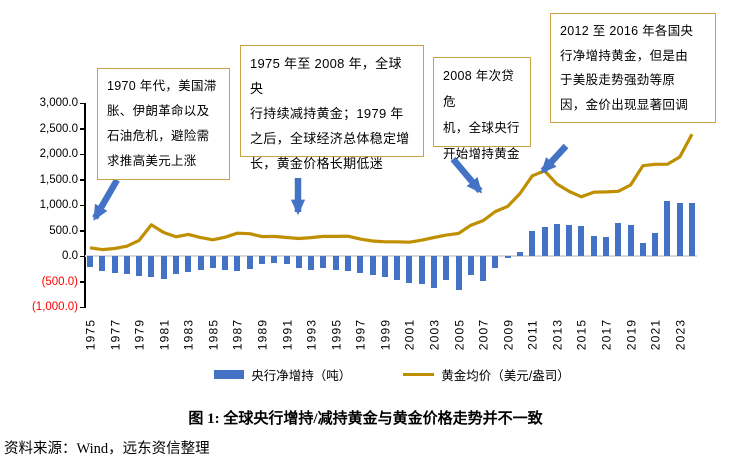 Image resolution: width=731 pixels, height=467 pixels. Describe the element at coordinates (58, 128) in the screenshot. I see `y-tick-label: 2,500.0` at that location.